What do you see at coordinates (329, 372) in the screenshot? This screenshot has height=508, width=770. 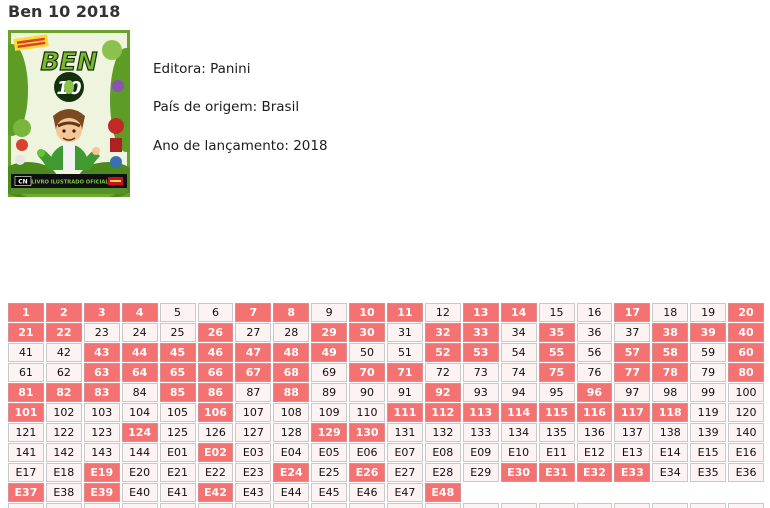 I see `sticker-cell-69: 69` at bounding box center [329, 372].